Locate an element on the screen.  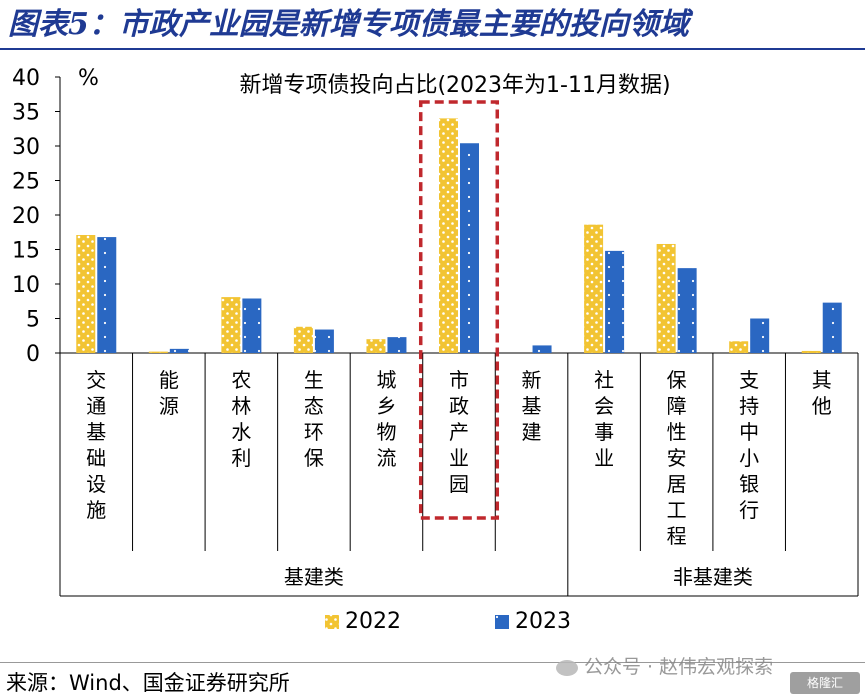
y-tick-label: 0 is located at coordinates (33, 354).